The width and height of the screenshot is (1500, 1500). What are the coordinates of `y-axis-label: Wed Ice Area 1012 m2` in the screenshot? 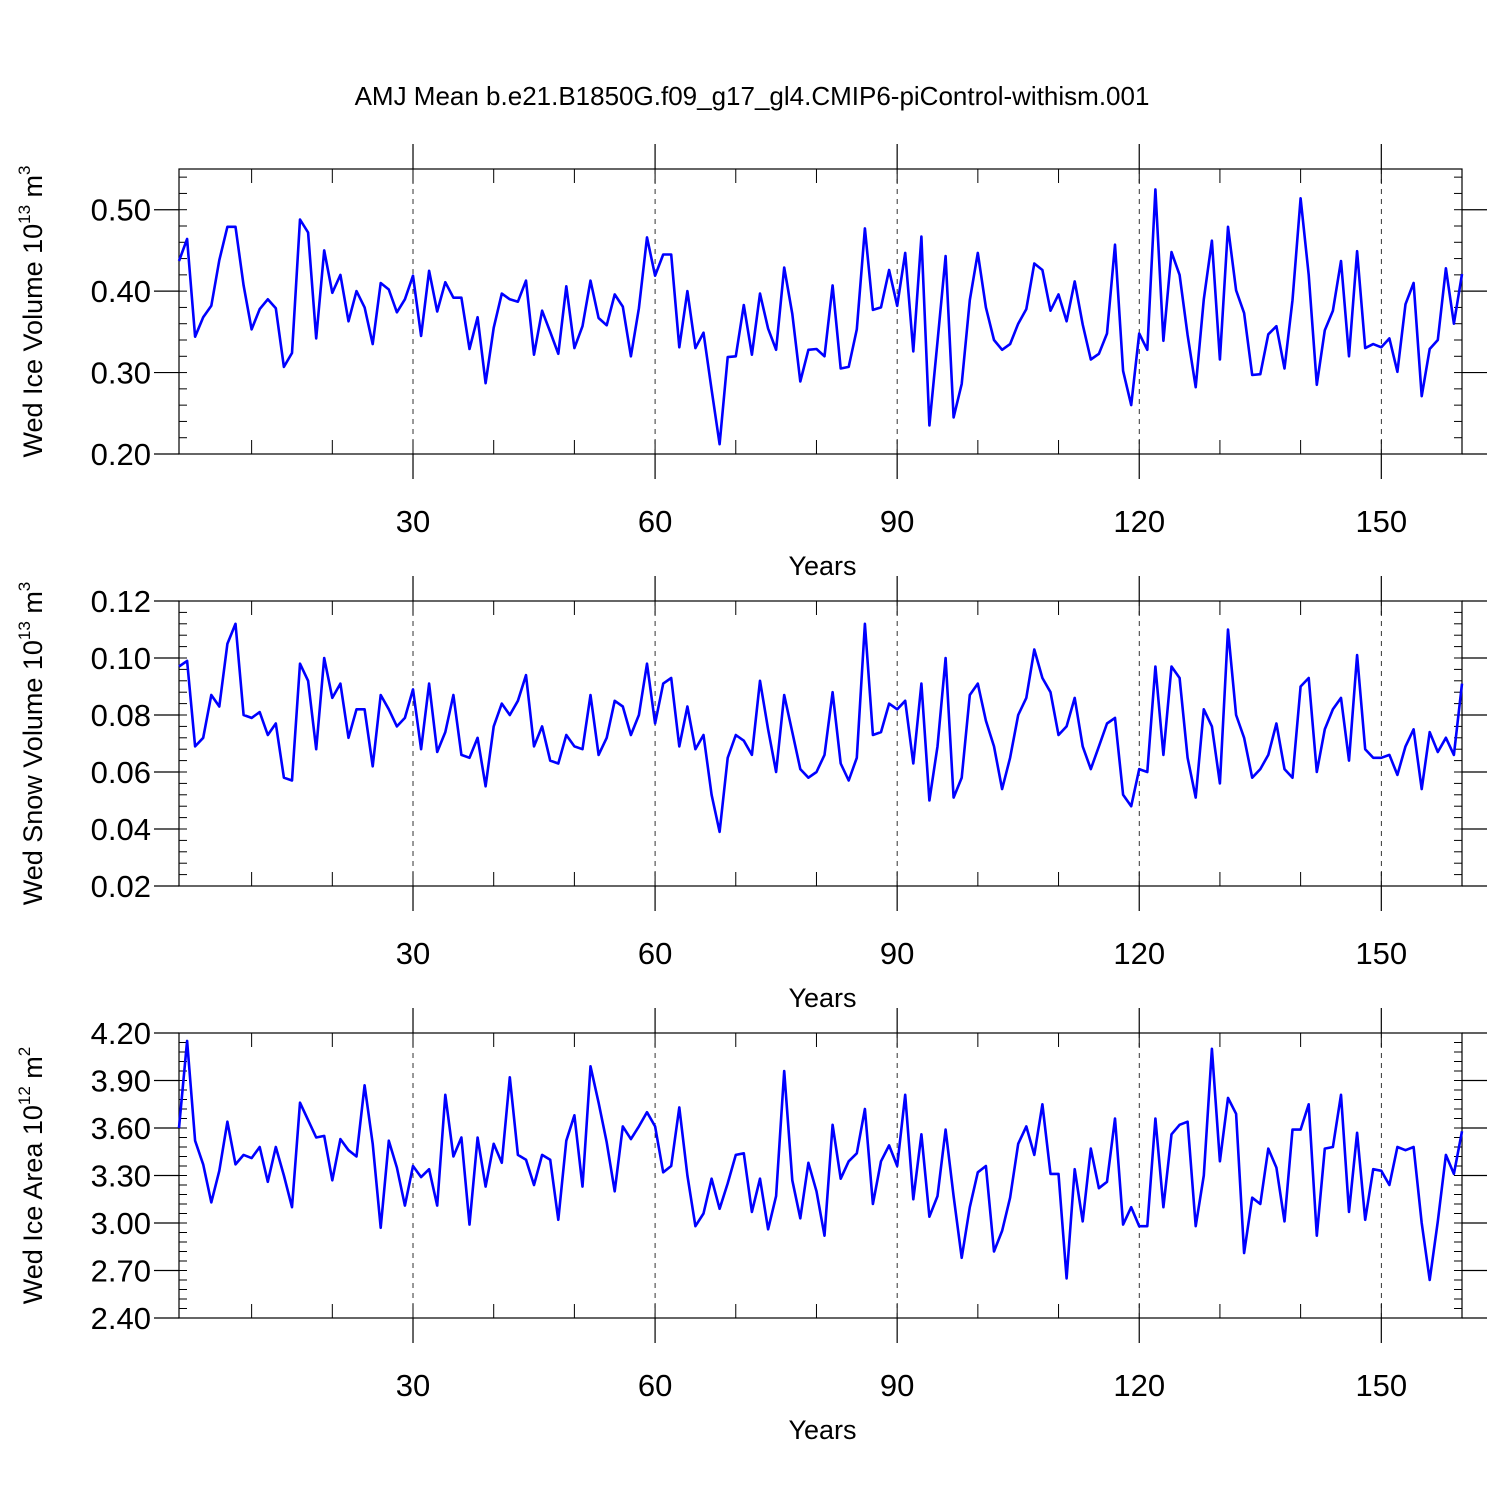 It's located at (31, 1176).